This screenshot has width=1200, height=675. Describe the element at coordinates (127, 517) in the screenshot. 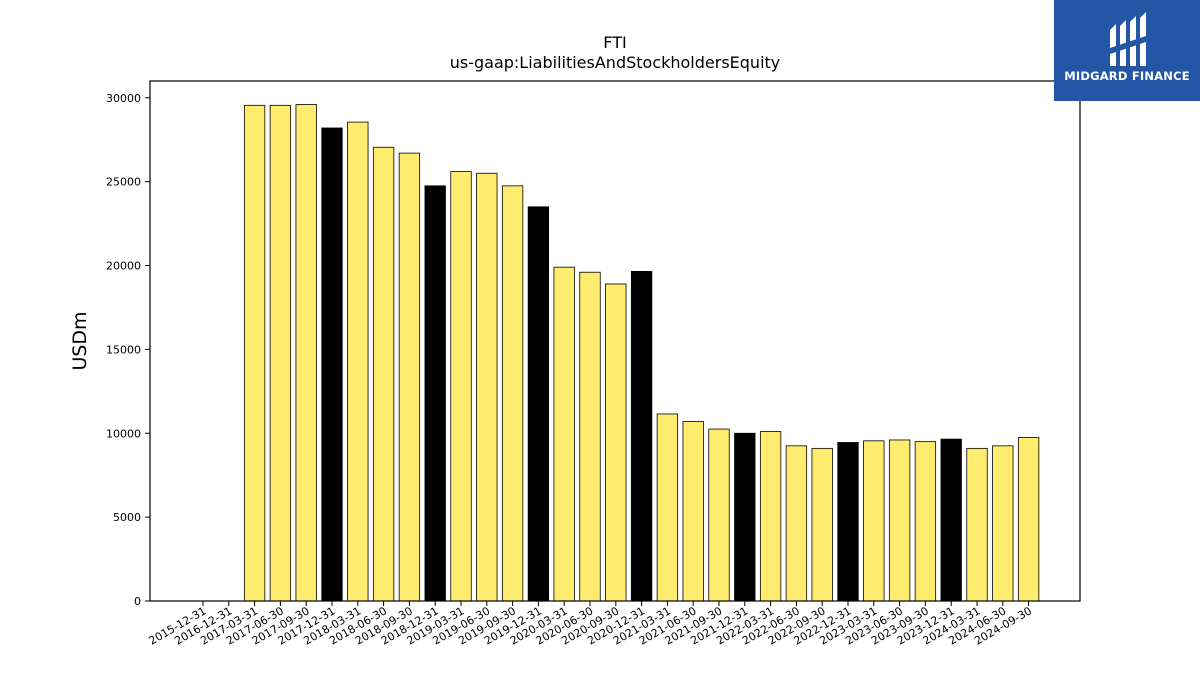

I see `y-tick-label: 5000` at that location.